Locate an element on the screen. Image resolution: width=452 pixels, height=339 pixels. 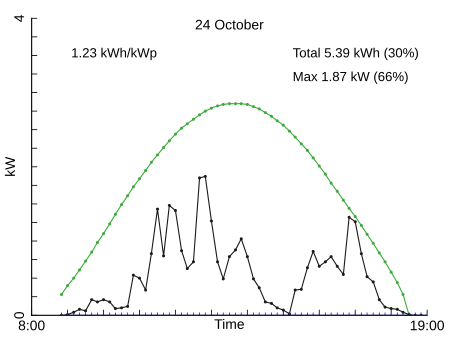
y-axis-title: kW is located at coordinates (9, 166).